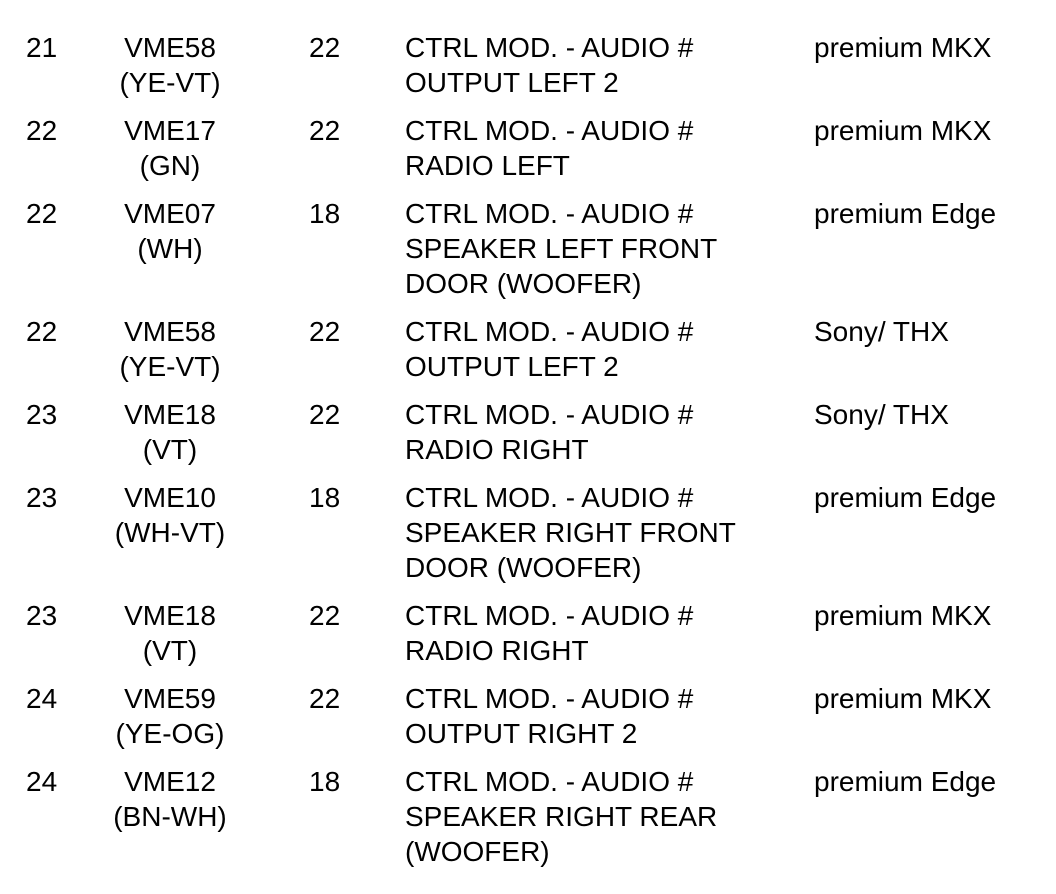  Describe the element at coordinates (170, 615) in the screenshot. I see `circuit-line: VME18` at that location.